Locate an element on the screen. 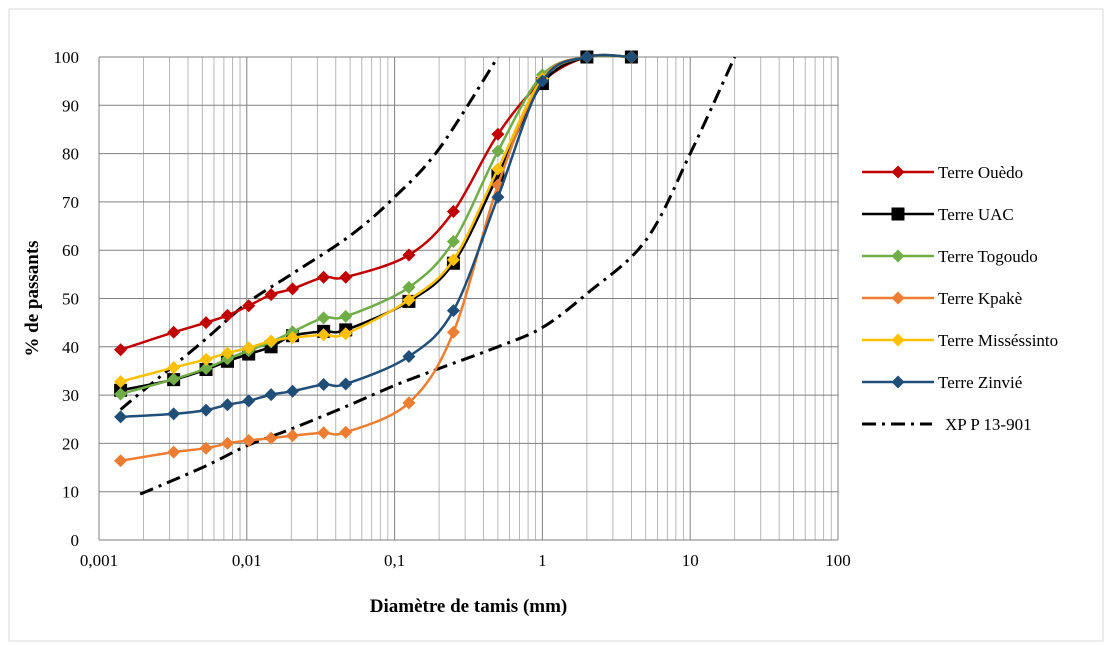  legend-item: Terre Zinvié is located at coordinates (942, 382).